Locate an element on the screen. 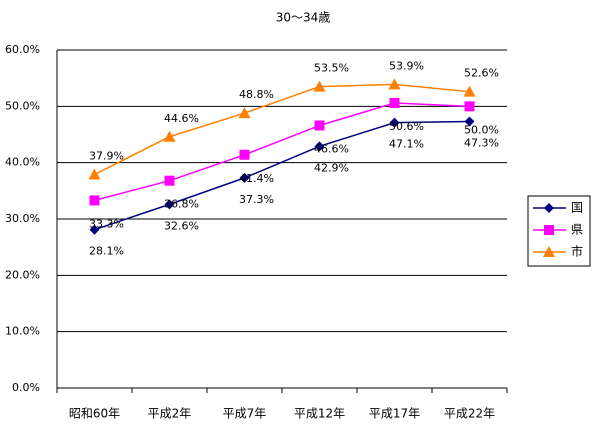  data-label: 36.8% is located at coordinates (181, 204).